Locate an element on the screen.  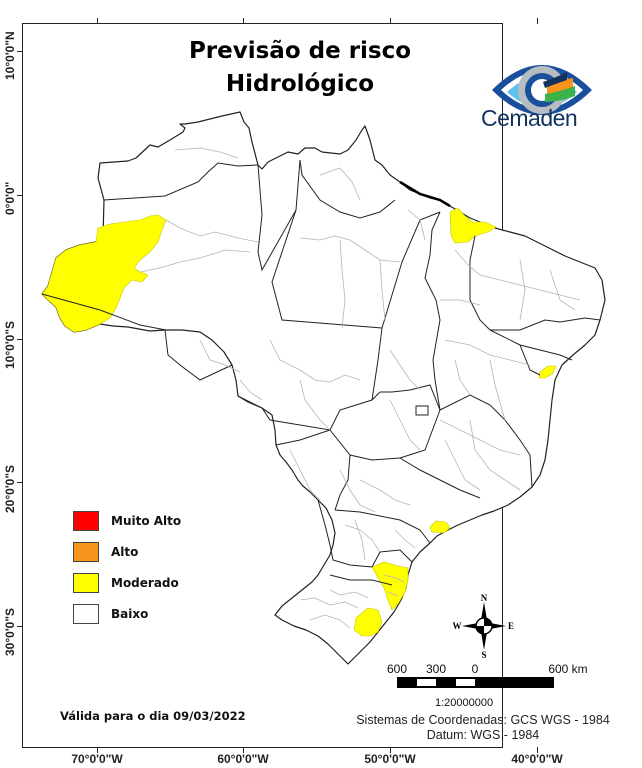
tick-top-60w is located at coordinates (243, 21).